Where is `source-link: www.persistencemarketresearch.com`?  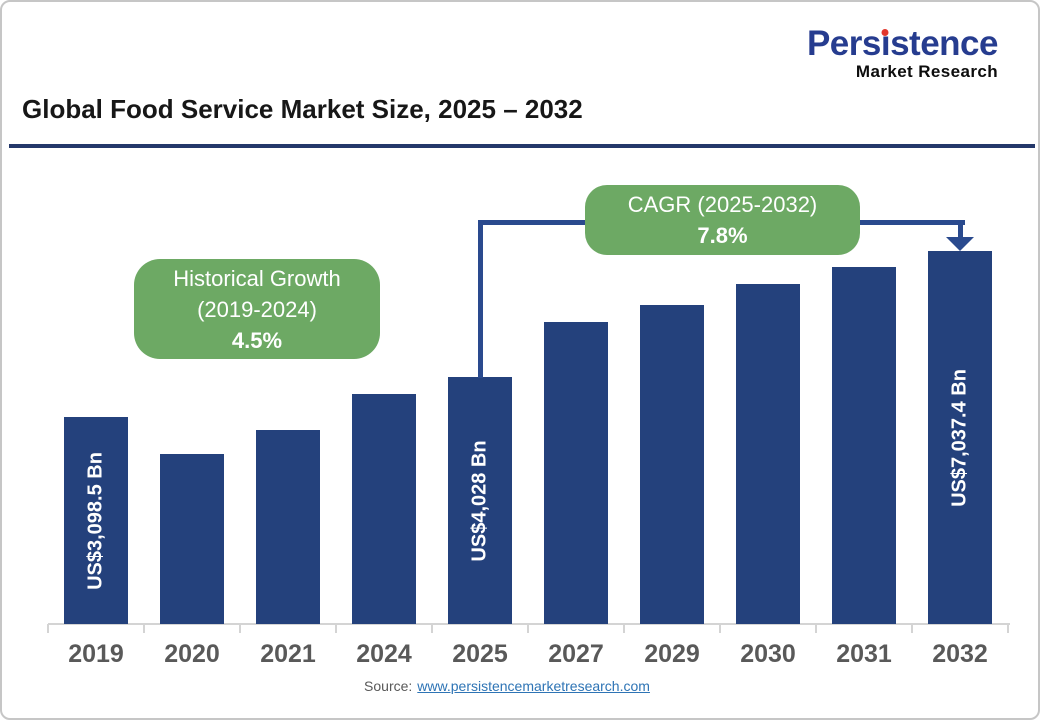 source-link: www.persistencemarketresearch.com is located at coordinates (533, 686).